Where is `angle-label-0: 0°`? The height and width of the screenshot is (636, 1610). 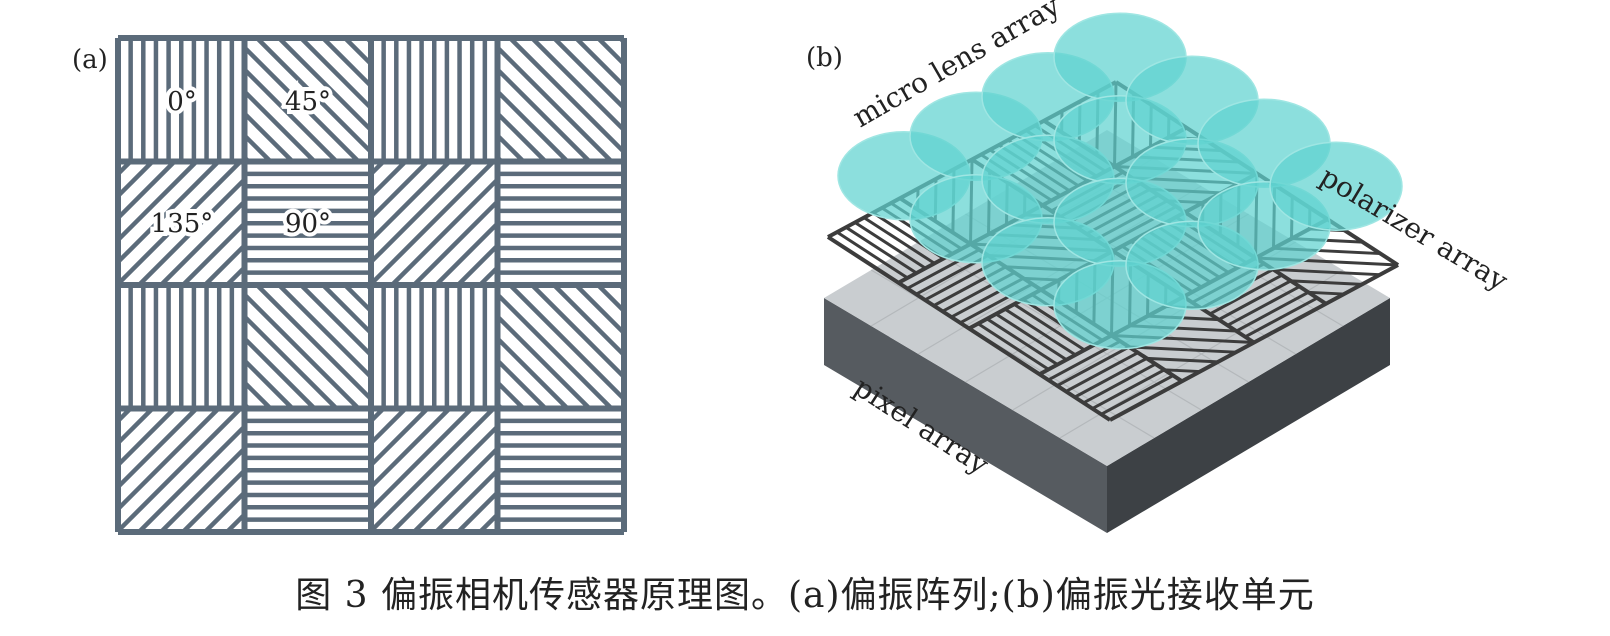 angle-label-0: 0° is located at coordinates (182, 102).